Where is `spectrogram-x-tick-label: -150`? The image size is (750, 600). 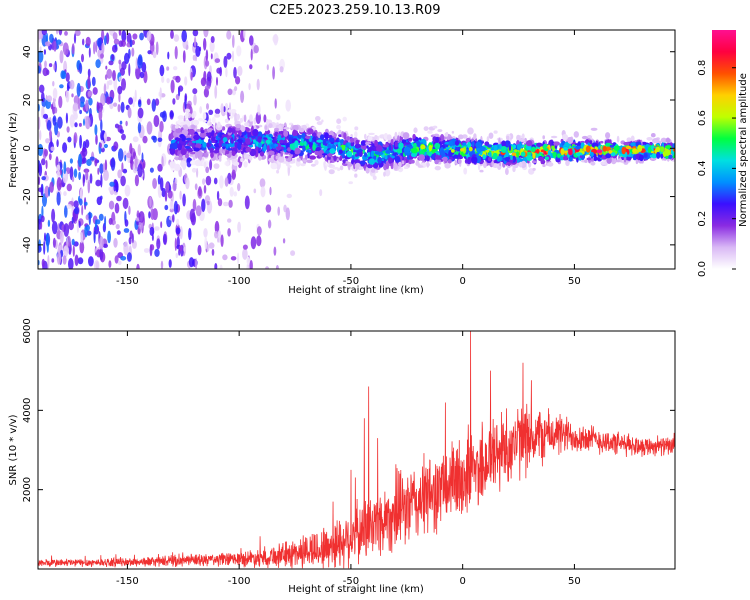 spectrogram-x-tick-label: -150 is located at coordinates (127, 281).